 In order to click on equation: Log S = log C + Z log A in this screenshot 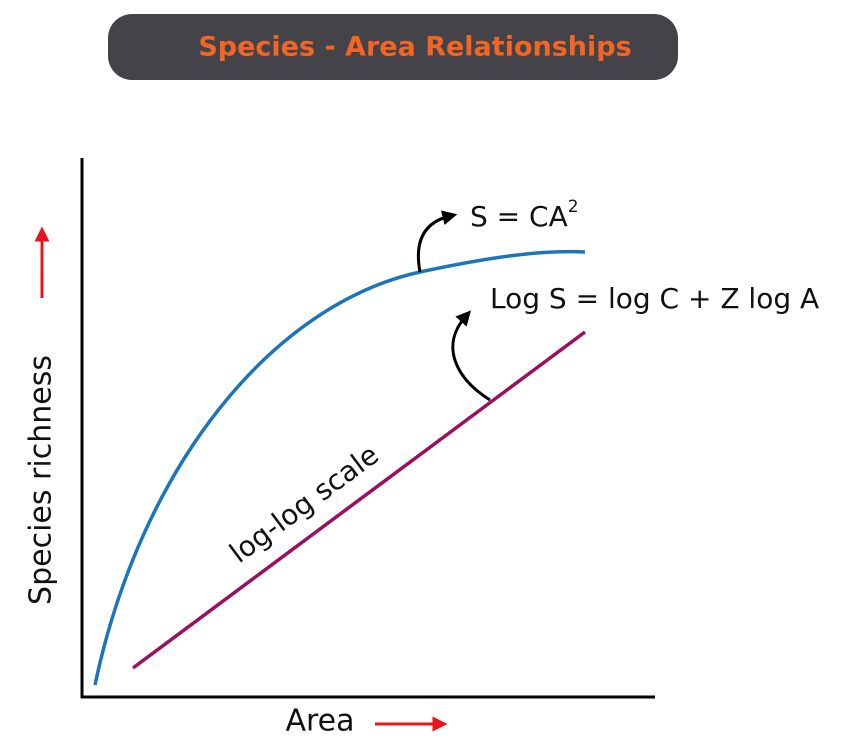, I will do `click(654, 298)`.